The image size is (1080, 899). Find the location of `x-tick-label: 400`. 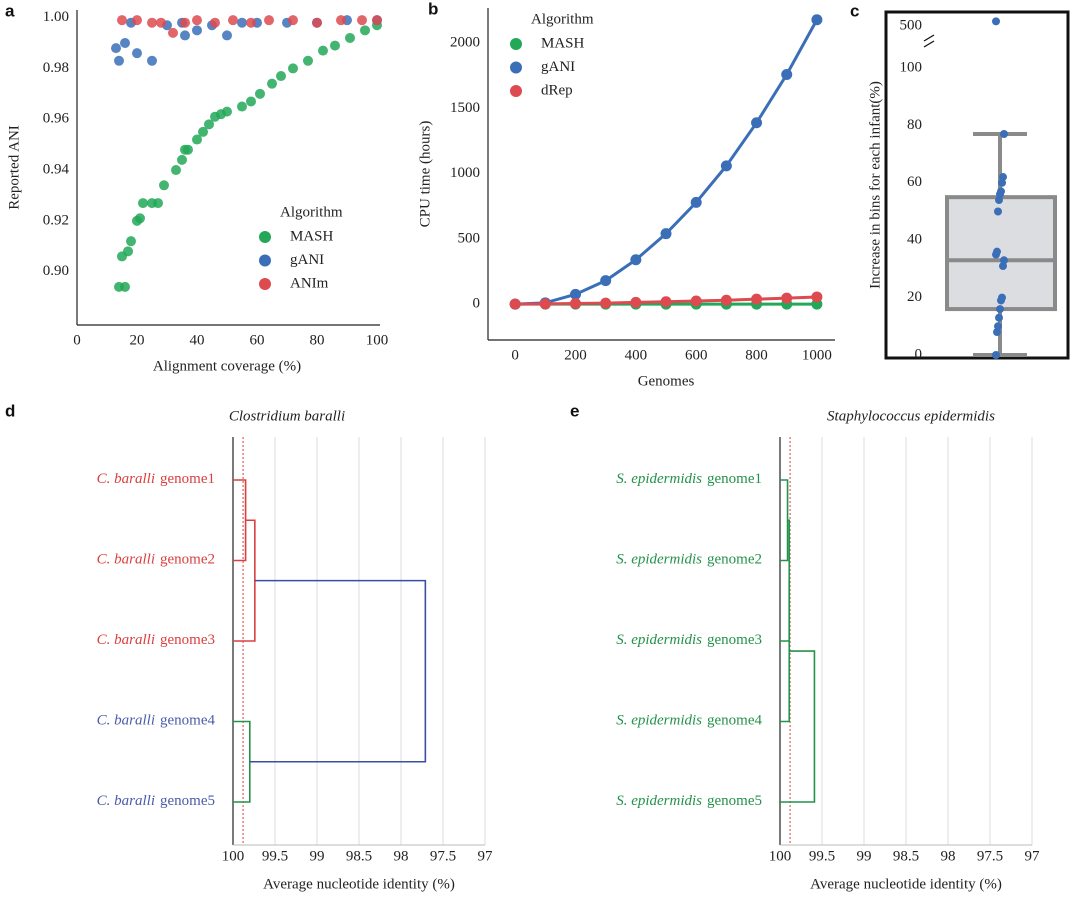

x-tick-label: 400 is located at coordinates (636, 355).